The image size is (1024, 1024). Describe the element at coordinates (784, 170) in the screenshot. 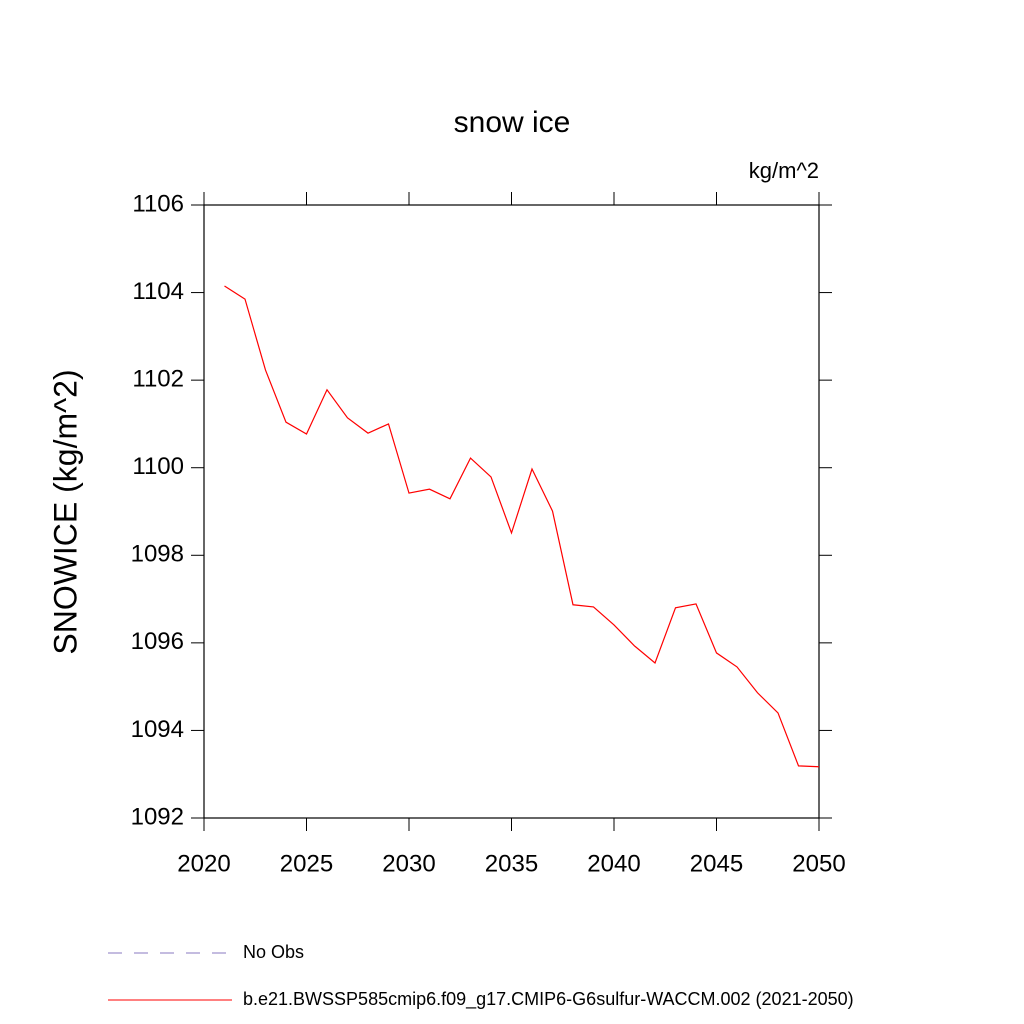

I see `units-label: kg/m^2` at that location.